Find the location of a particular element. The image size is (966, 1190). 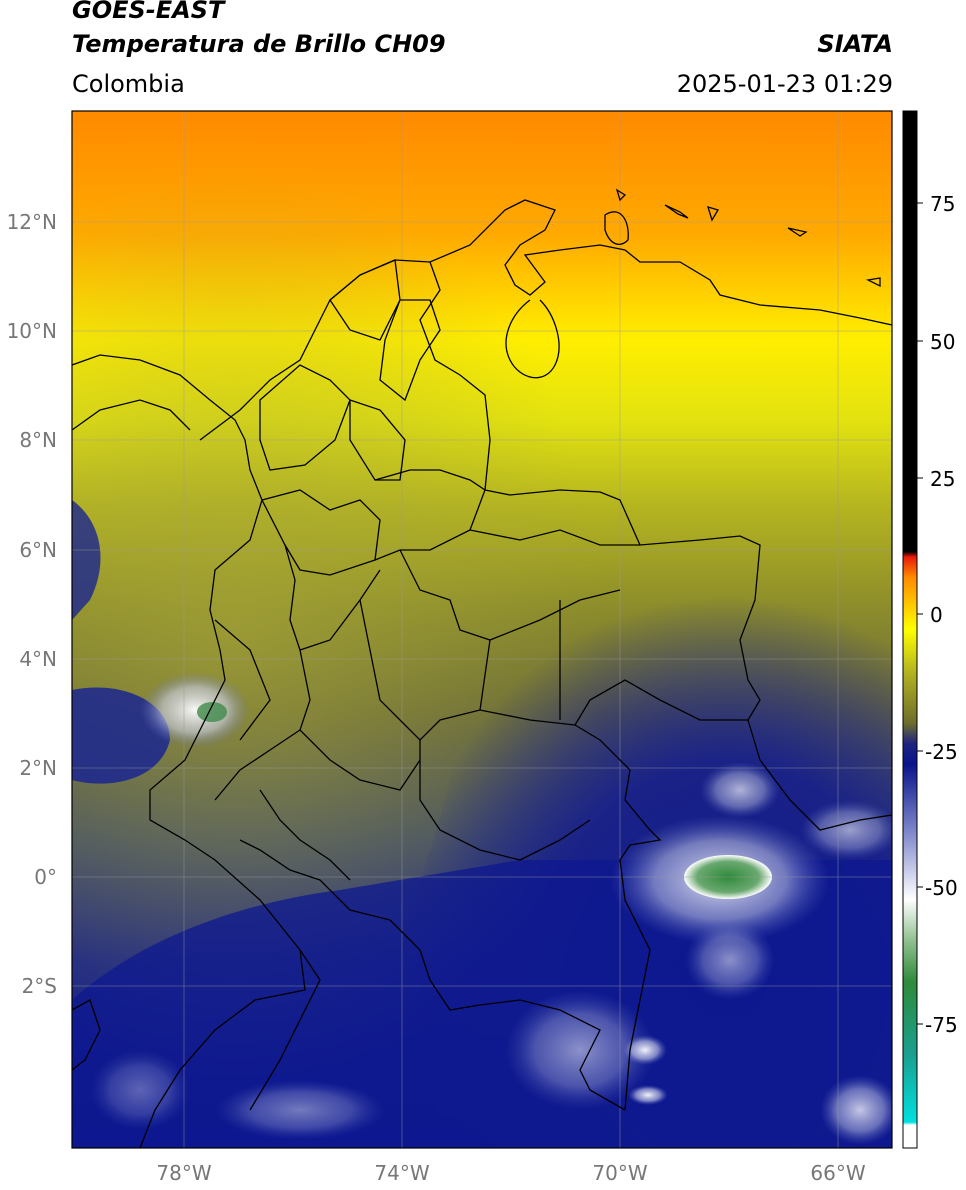

colorbar-tick: -50 is located at coordinates (941, 888).